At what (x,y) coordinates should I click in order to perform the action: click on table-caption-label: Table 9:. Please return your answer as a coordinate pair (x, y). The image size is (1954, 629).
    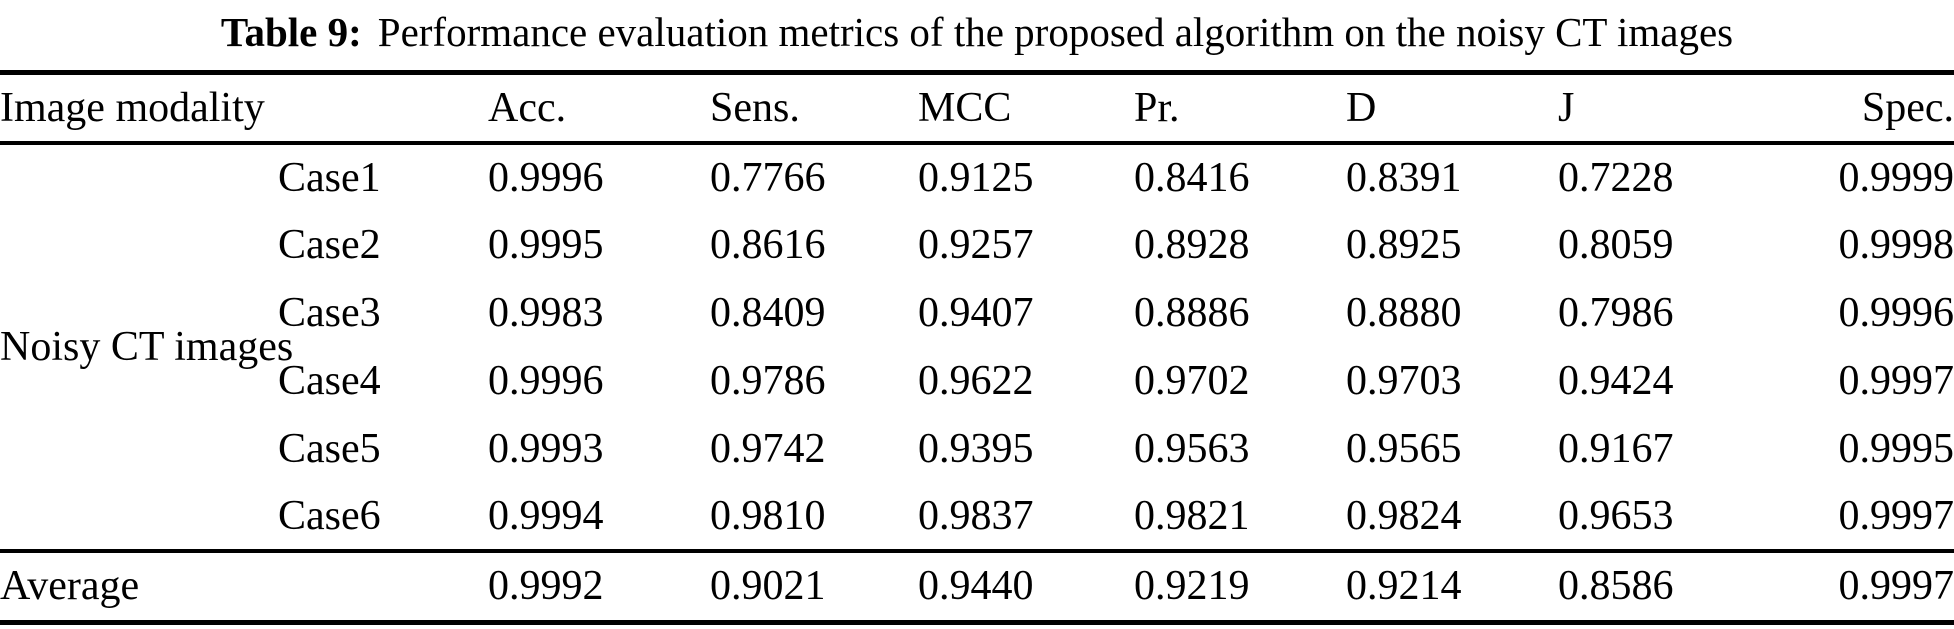
    Looking at the image, I should click on (291, 32).